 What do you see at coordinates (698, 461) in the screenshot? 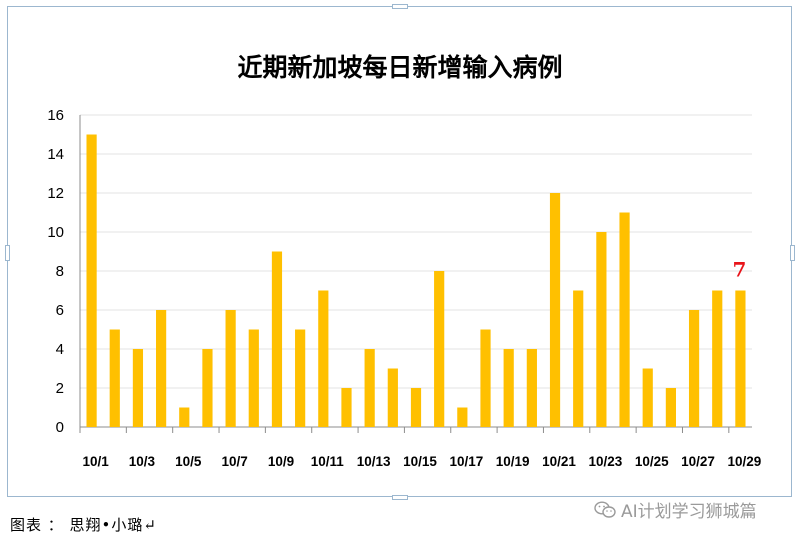
I see `x-tick-label: 10/27` at bounding box center [698, 461].